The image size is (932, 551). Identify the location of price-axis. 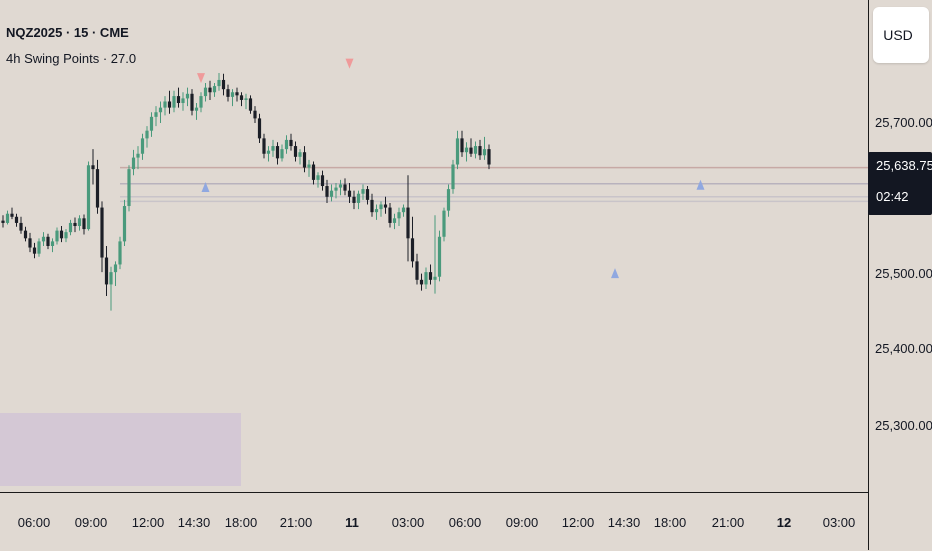
(900, 275).